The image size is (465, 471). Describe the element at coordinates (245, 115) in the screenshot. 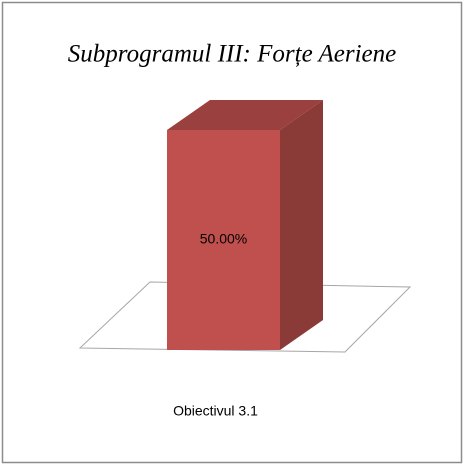

I see `bar-top` at that location.